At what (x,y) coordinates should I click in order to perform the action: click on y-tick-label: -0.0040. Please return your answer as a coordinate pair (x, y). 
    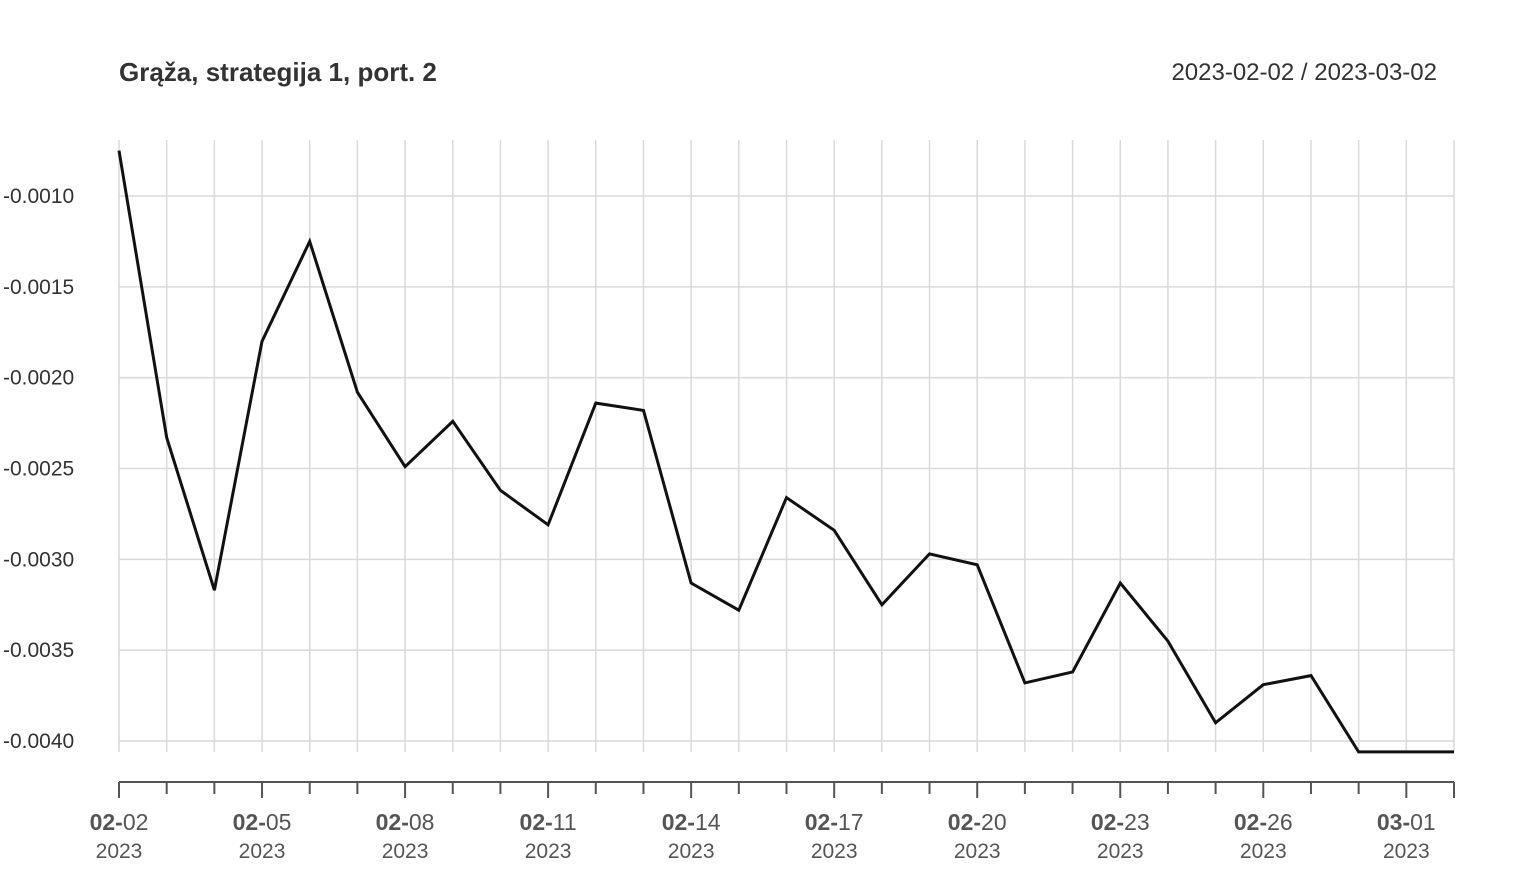
    Looking at the image, I should click on (38, 741).